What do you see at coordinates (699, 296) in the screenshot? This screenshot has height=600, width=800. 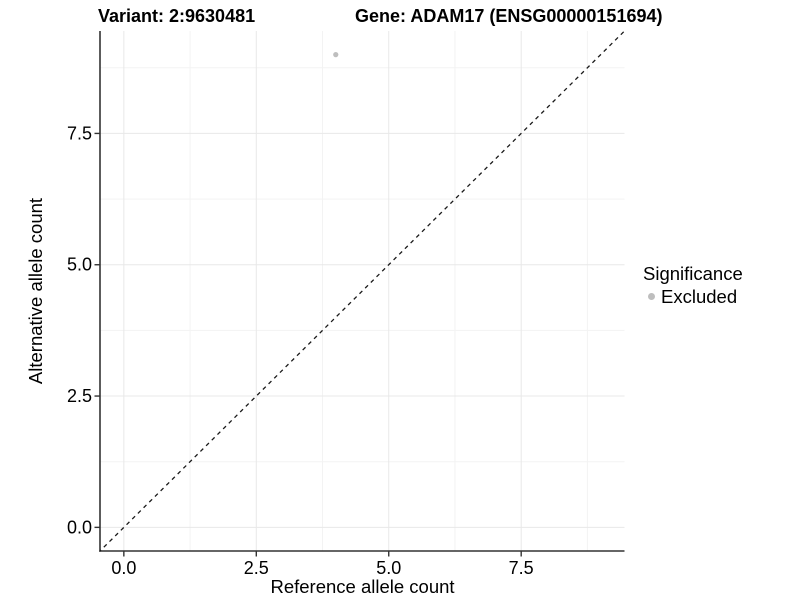 I see `legend-item-label: Excluded` at bounding box center [699, 296].